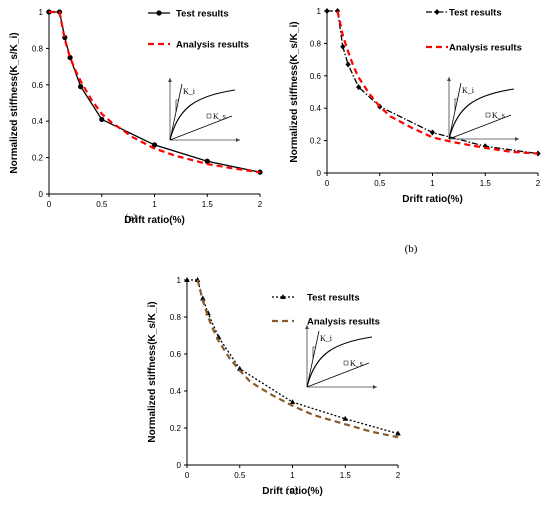 This screenshot has height=528, width=550. I want to click on series-line-test-results, so click(293, 357).